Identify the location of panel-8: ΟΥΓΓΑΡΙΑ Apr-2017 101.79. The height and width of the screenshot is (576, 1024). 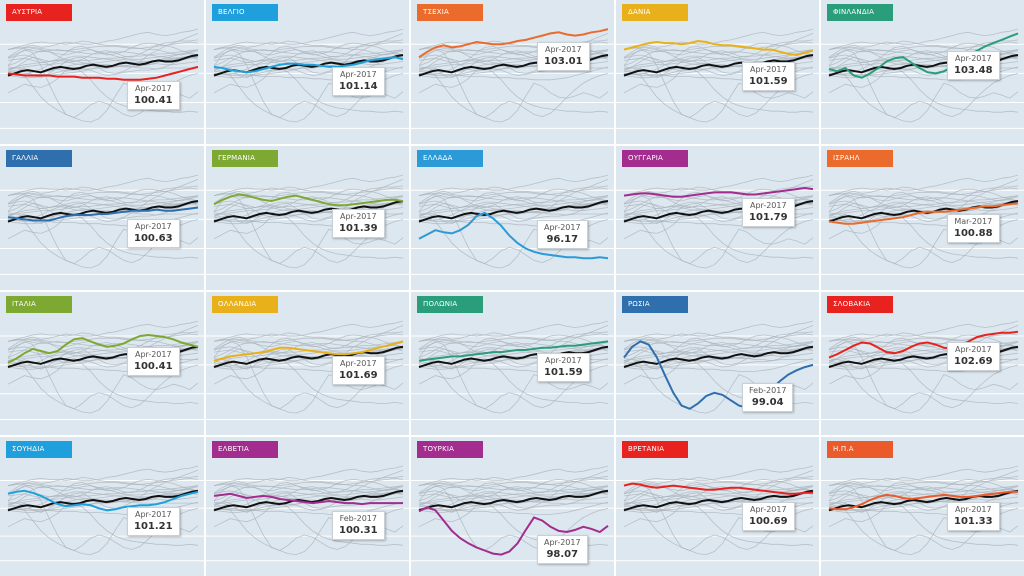
(717, 218).